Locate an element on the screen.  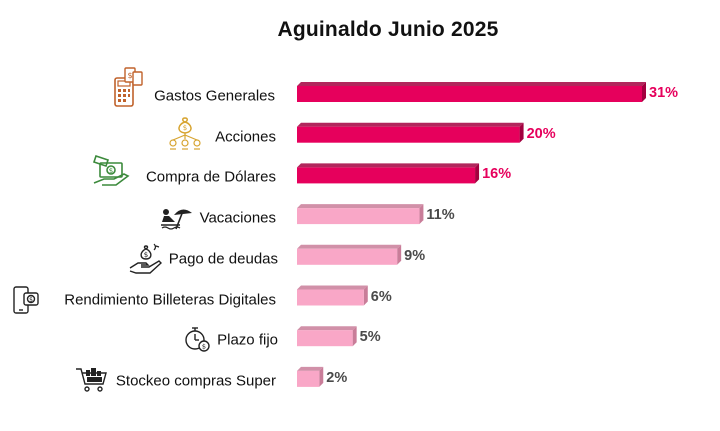
value-label-4: 9% is located at coordinates (415, 255).